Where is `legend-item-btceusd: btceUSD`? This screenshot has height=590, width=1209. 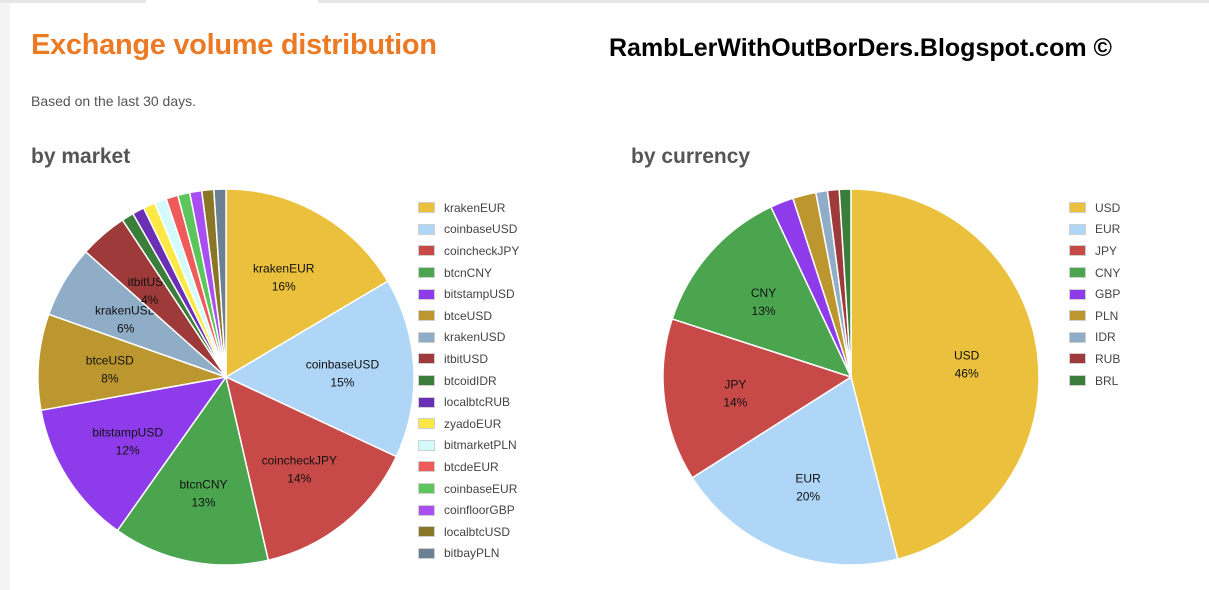
legend-item-btceusd: btceUSD is located at coordinates (468, 316).